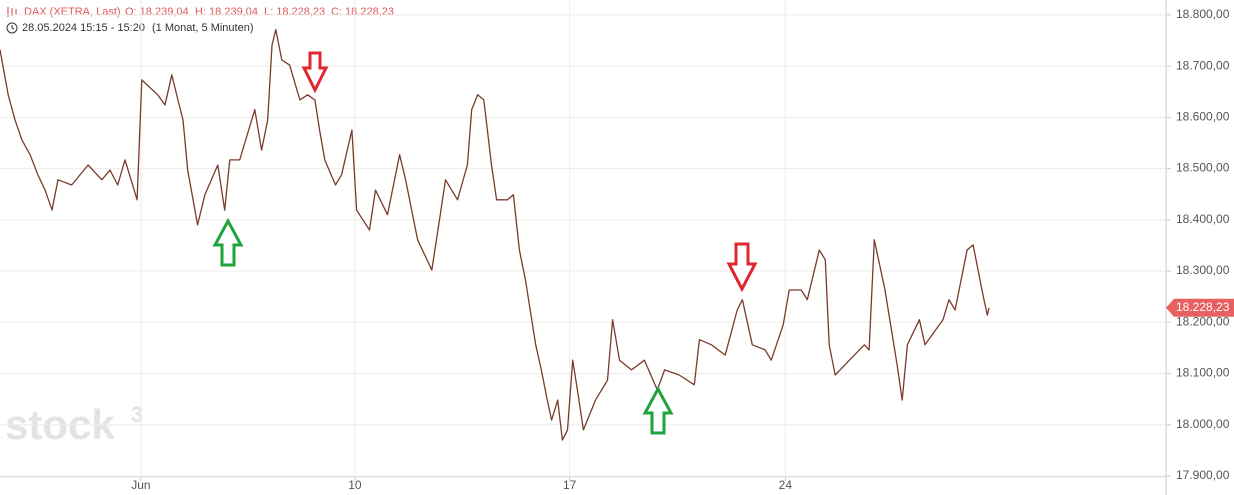 The width and height of the screenshot is (1234, 495). I want to click on ohlc-label: O: 18.239,04, so click(157, 12).